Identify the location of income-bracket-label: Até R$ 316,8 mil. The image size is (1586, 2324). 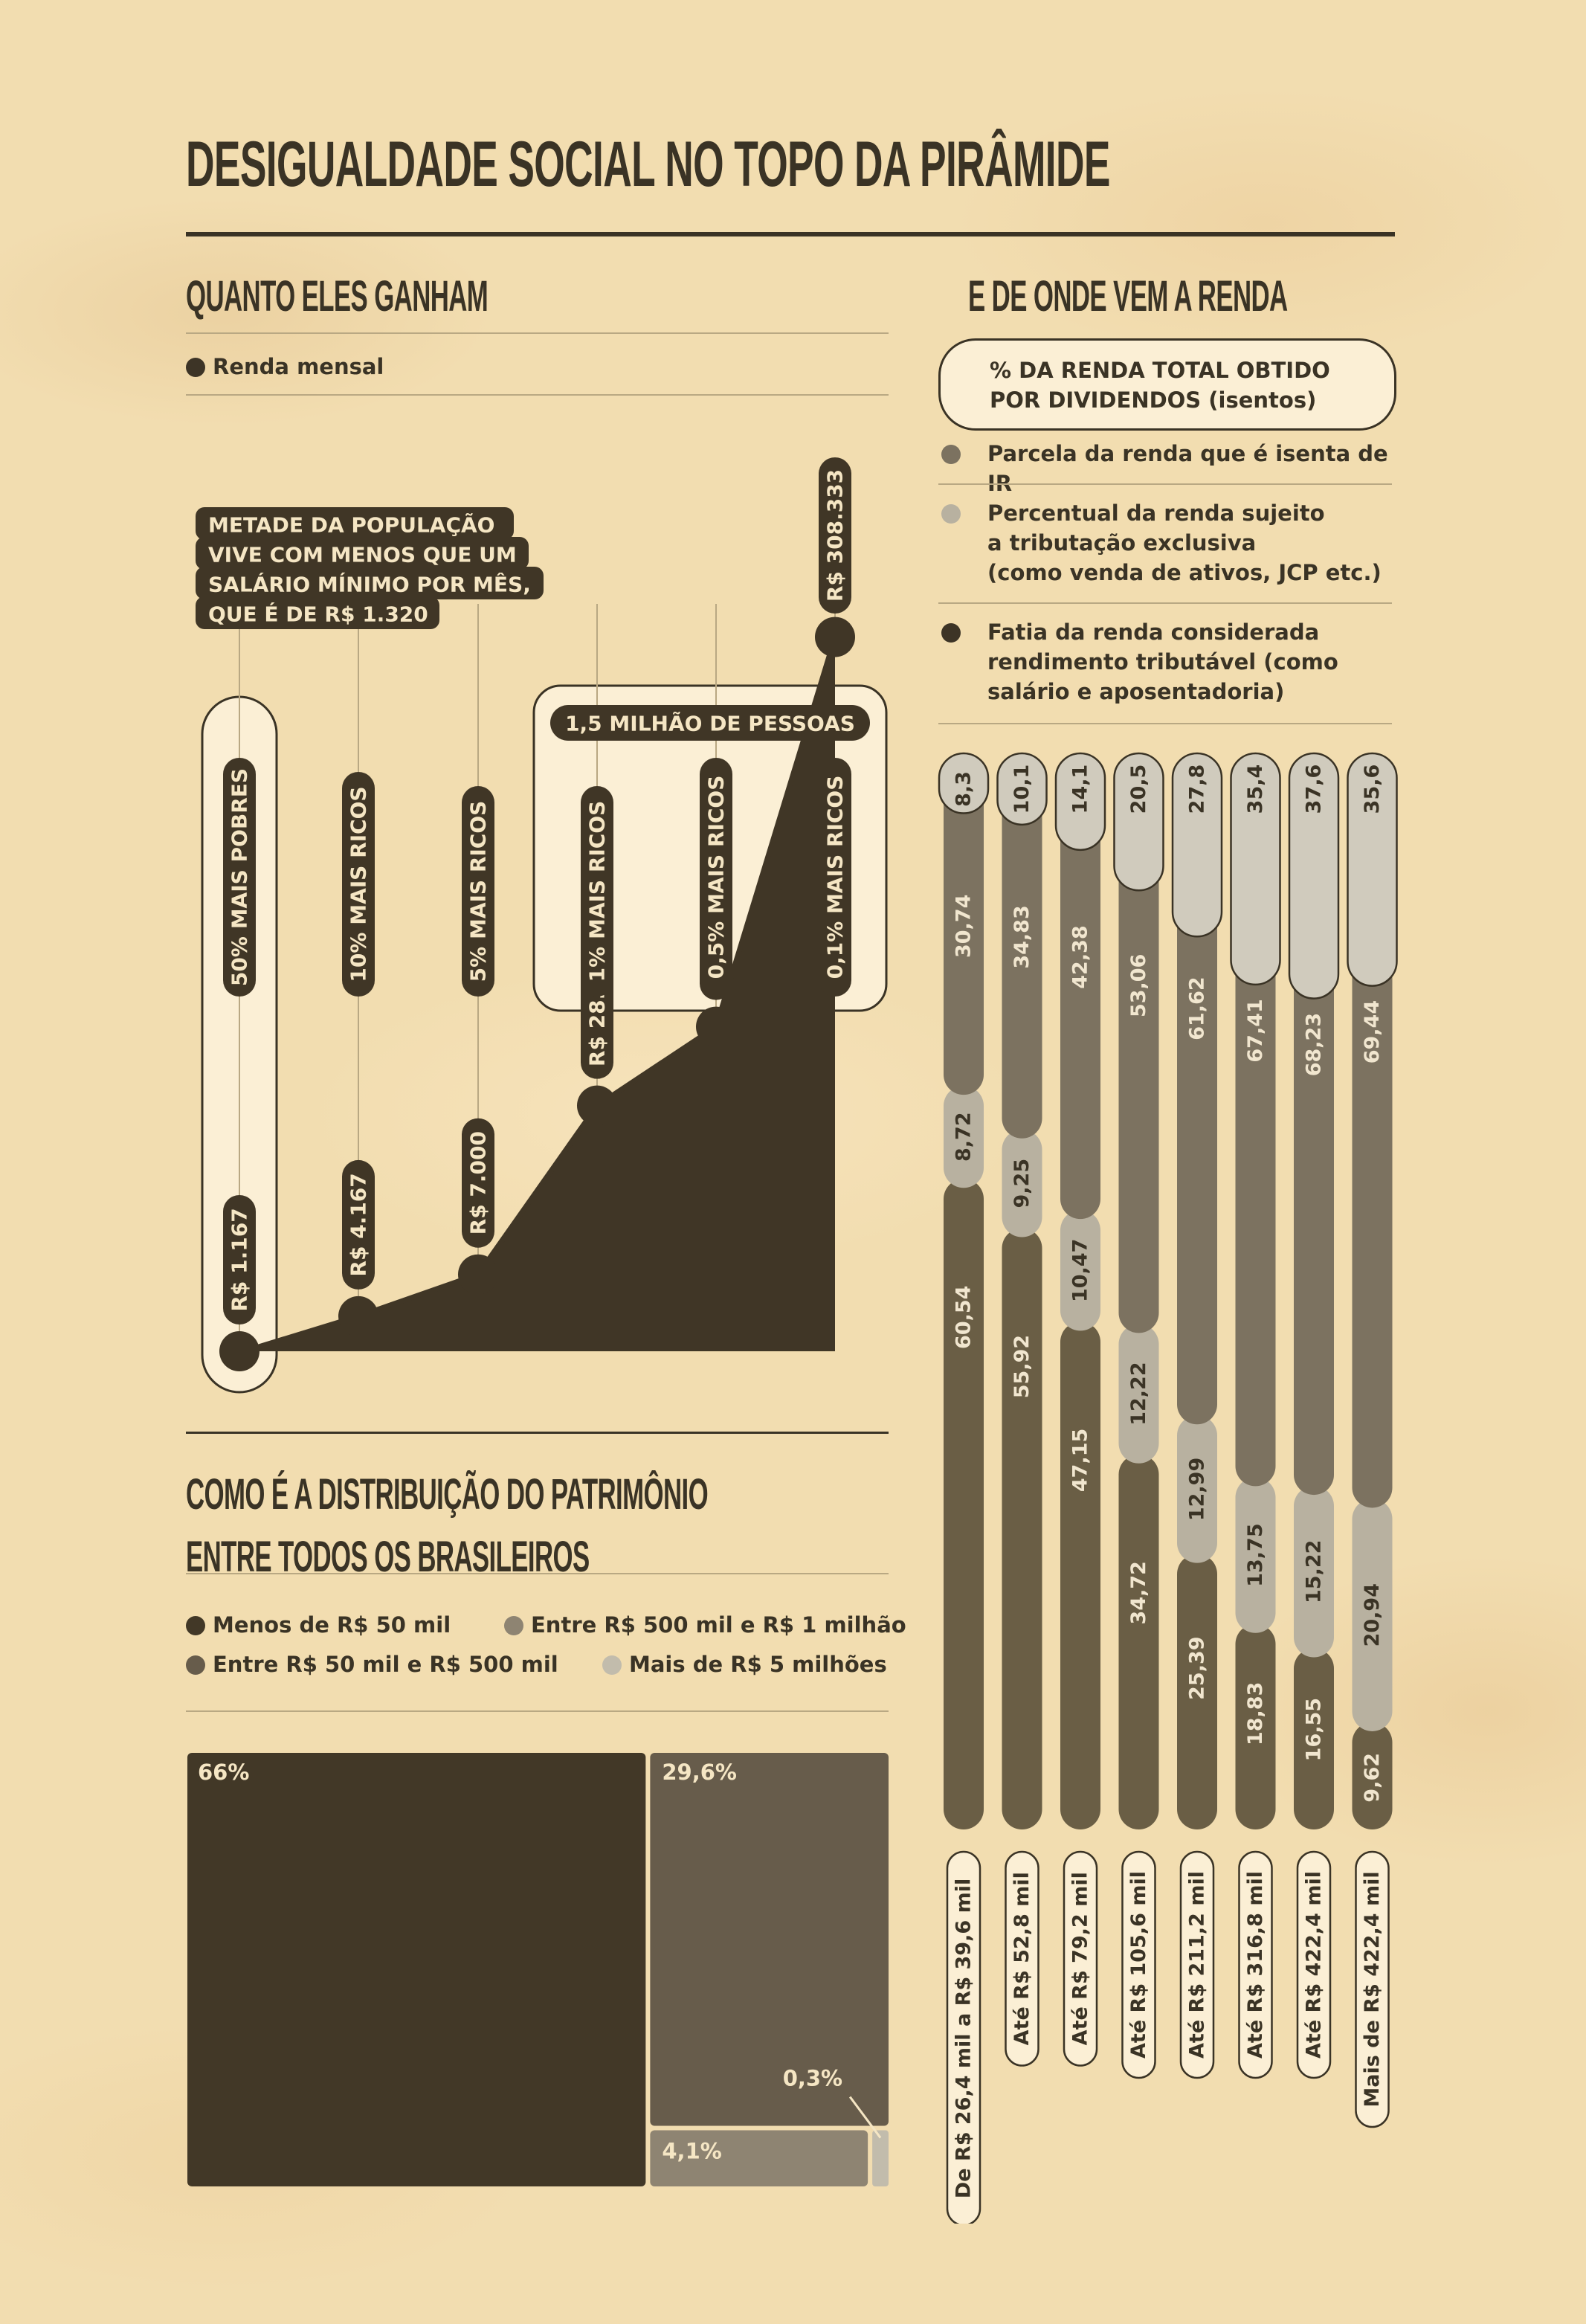
(1255, 1965).